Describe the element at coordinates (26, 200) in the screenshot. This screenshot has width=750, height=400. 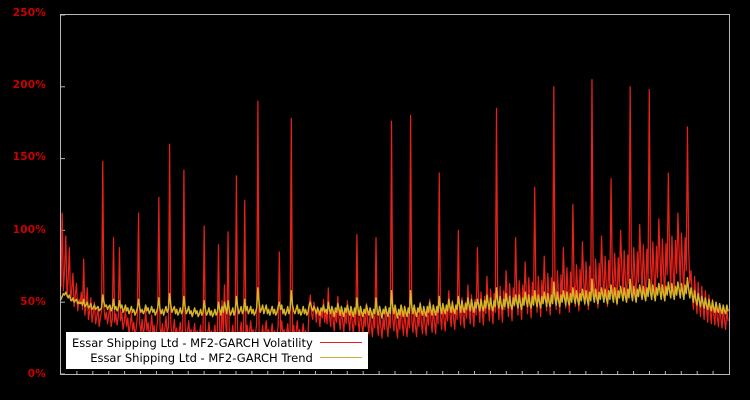
I see `y-axis-labels: 0% 50% 100% 150% 200% 250%` at that location.